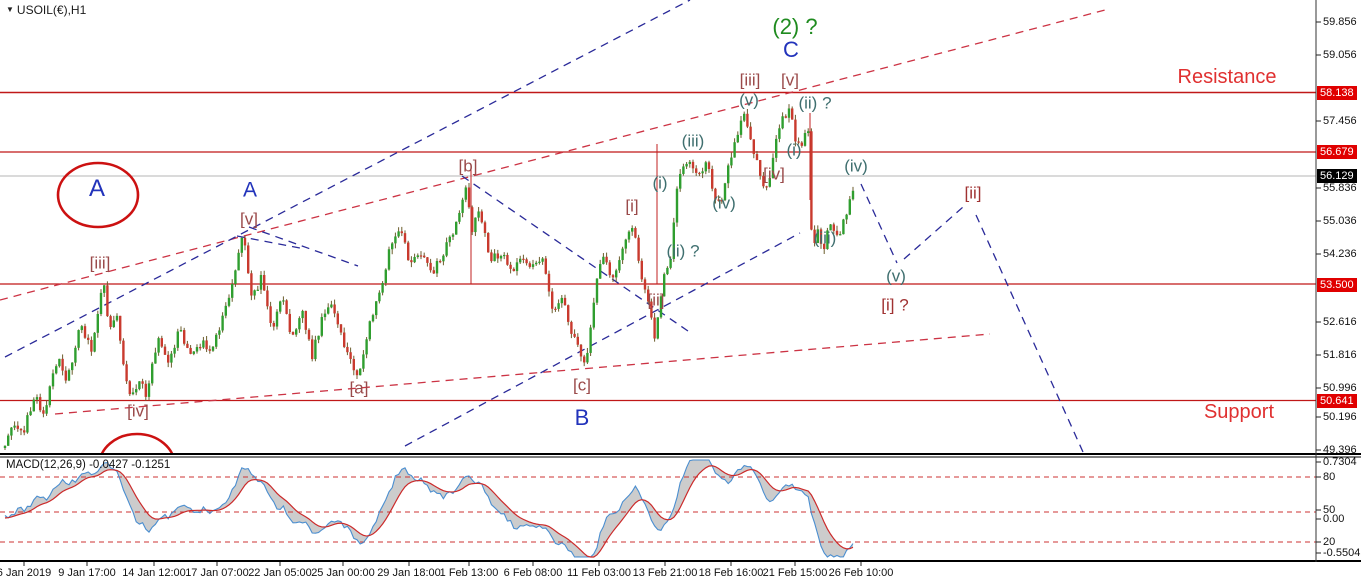  I want to click on wave-label: B, so click(582, 417).